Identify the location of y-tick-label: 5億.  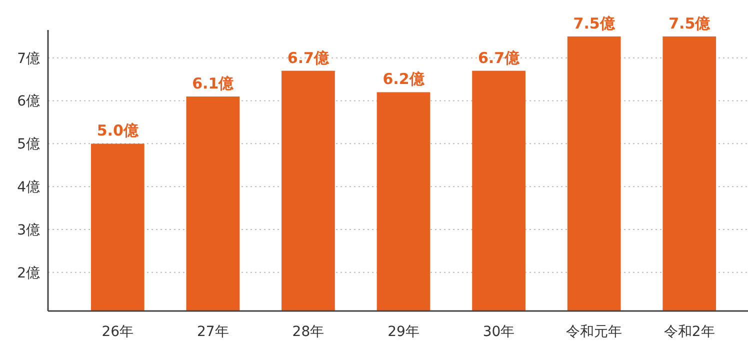
(28, 144).